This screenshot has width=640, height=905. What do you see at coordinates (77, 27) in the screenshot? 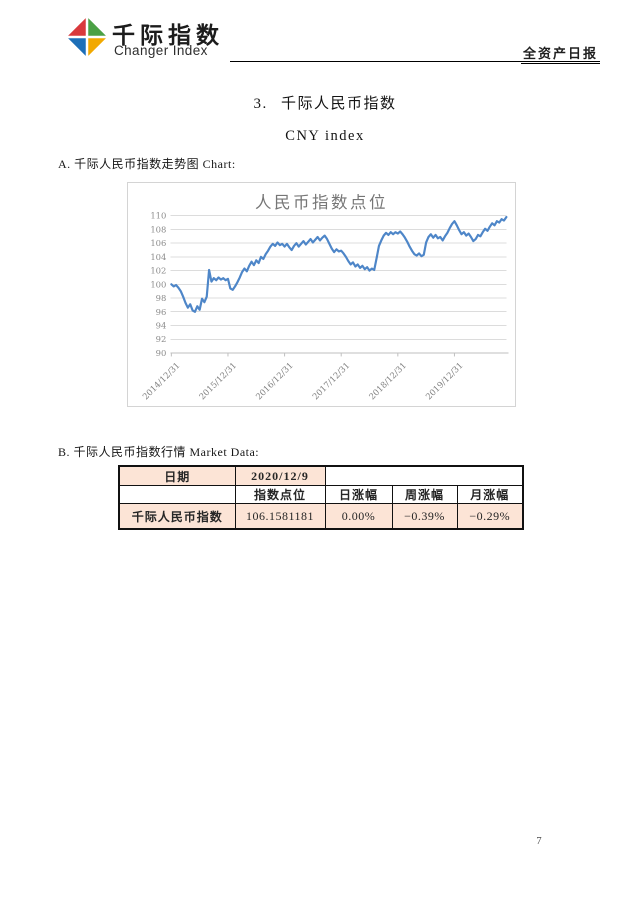
I see `logo-triangle-red` at bounding box center [77, 27].